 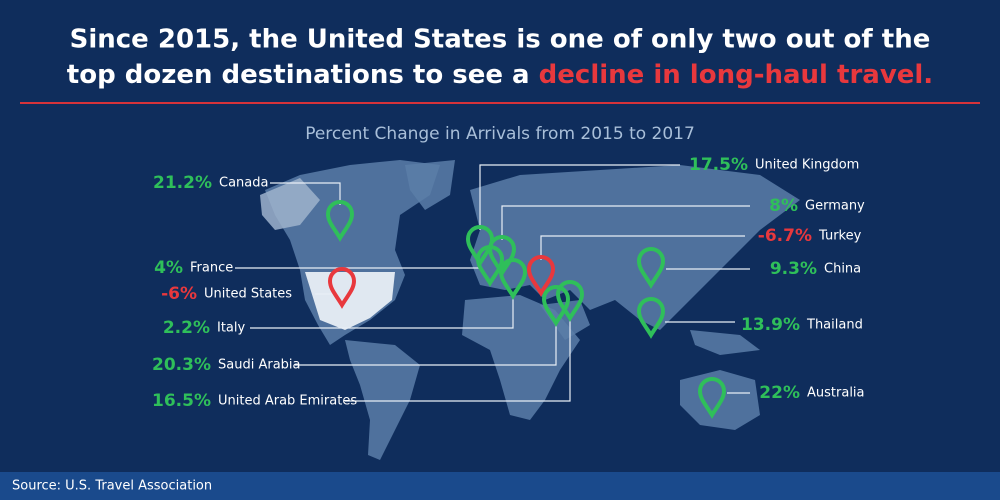 I want to click on change-value: 8%, so click(x=783, y=206).